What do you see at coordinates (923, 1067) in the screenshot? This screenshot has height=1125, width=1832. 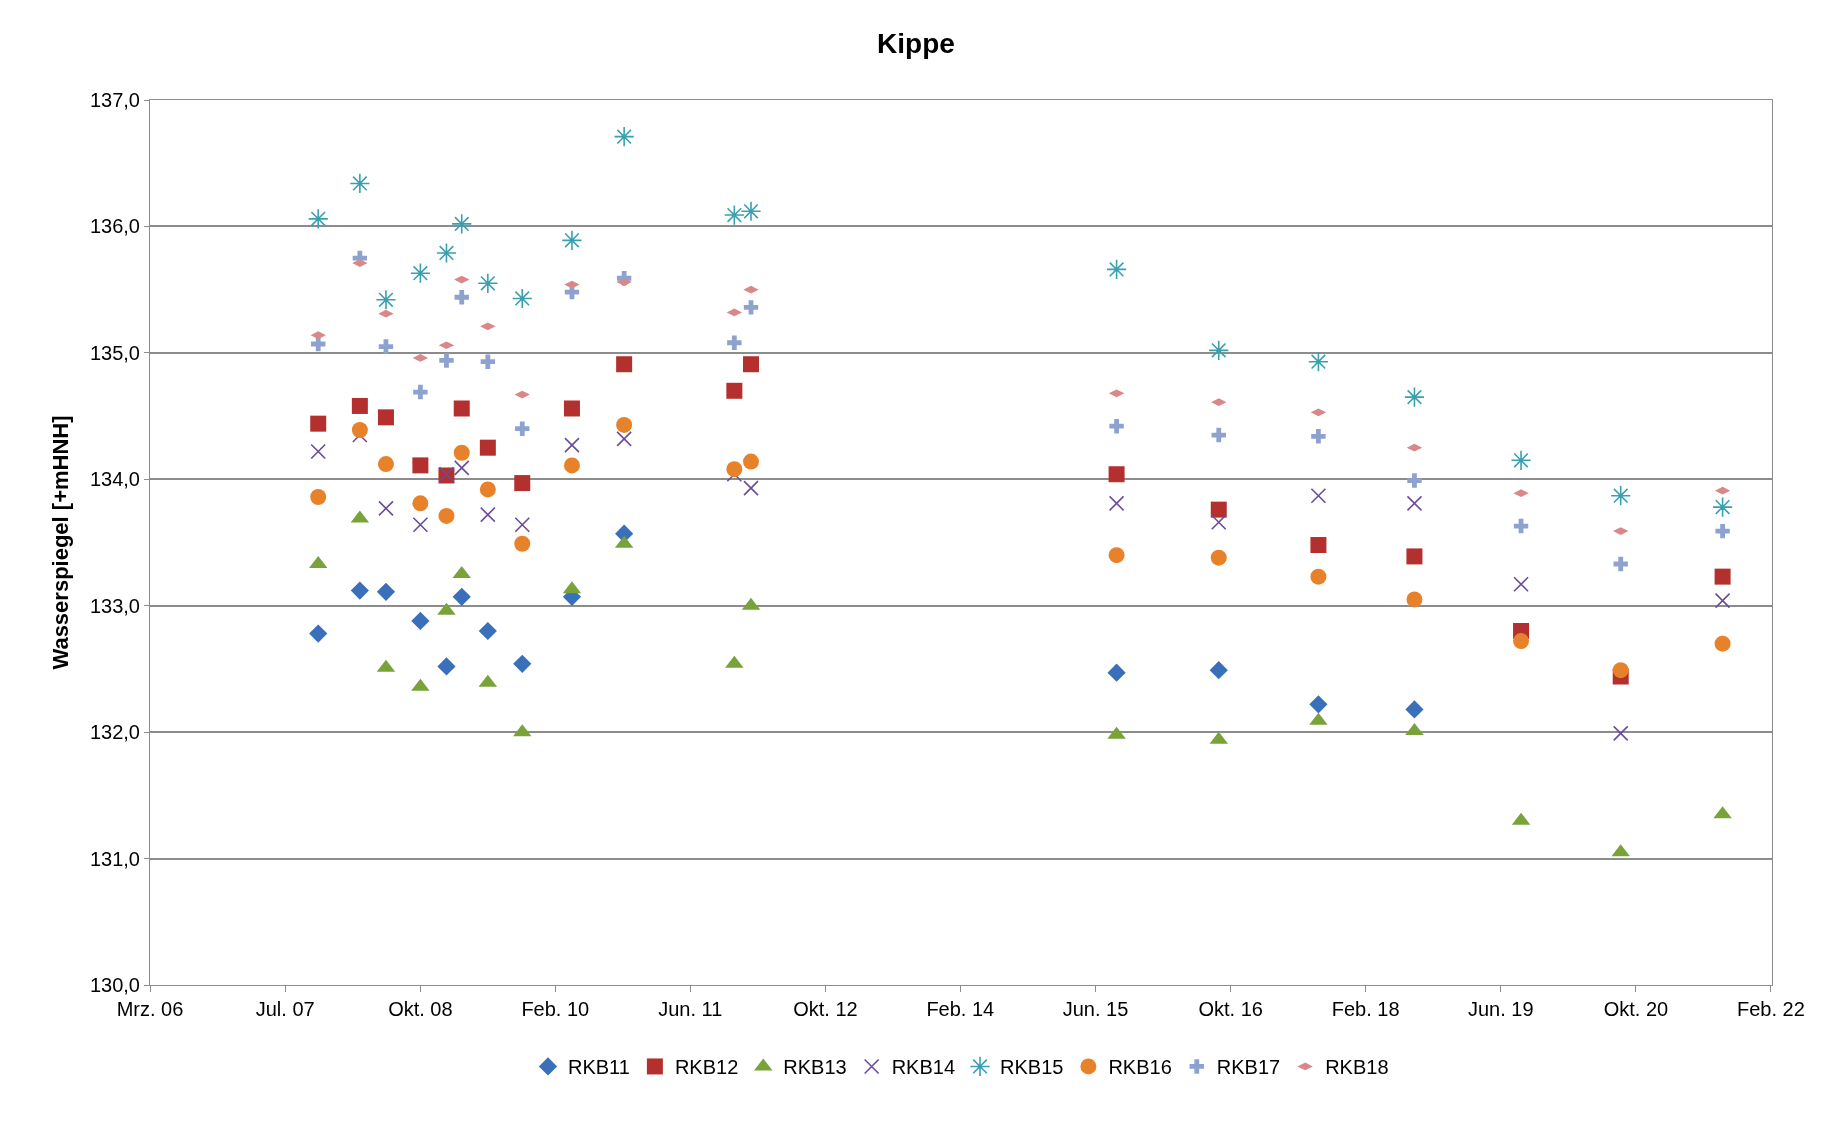 I see `legend-label: RKB14` at bounding box center [923, 1067].